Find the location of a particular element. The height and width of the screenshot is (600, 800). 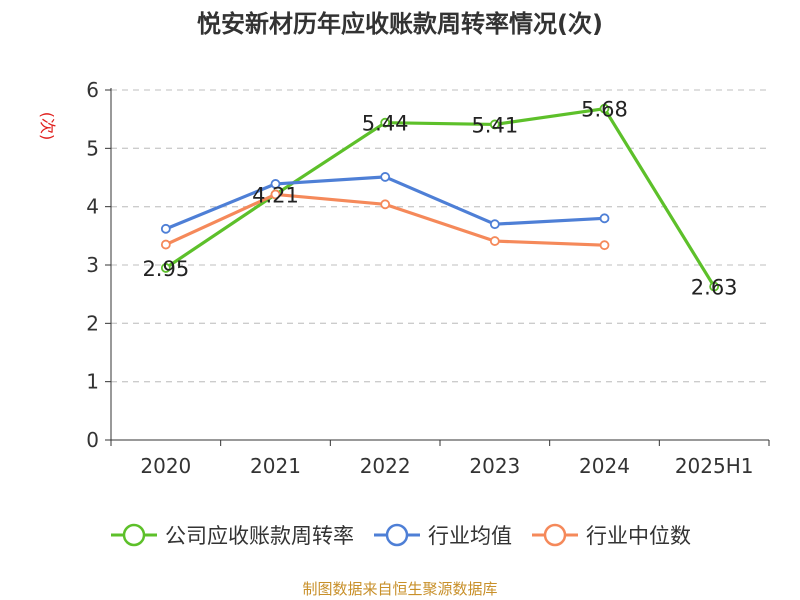

y-tick-label: 0 is located at coordinates (92, 440).